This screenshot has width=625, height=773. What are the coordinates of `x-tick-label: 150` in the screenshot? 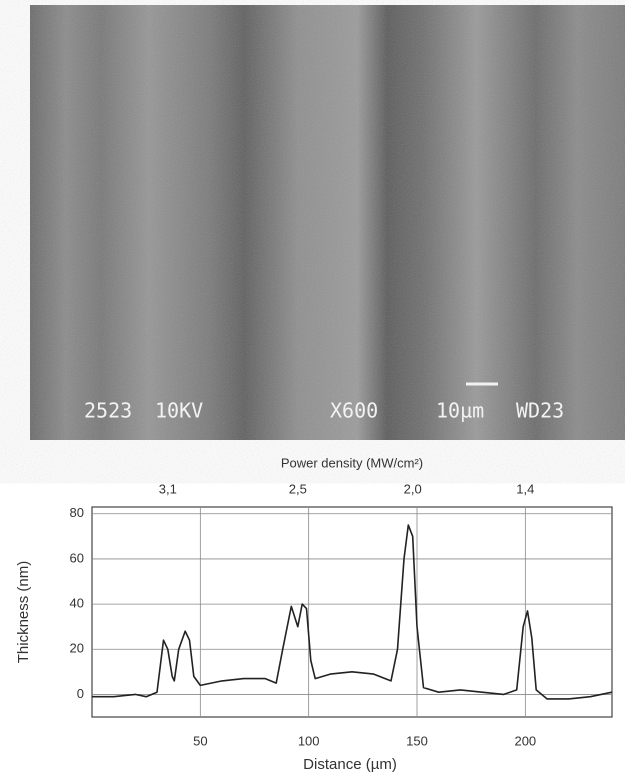 It's located at (417, 740).